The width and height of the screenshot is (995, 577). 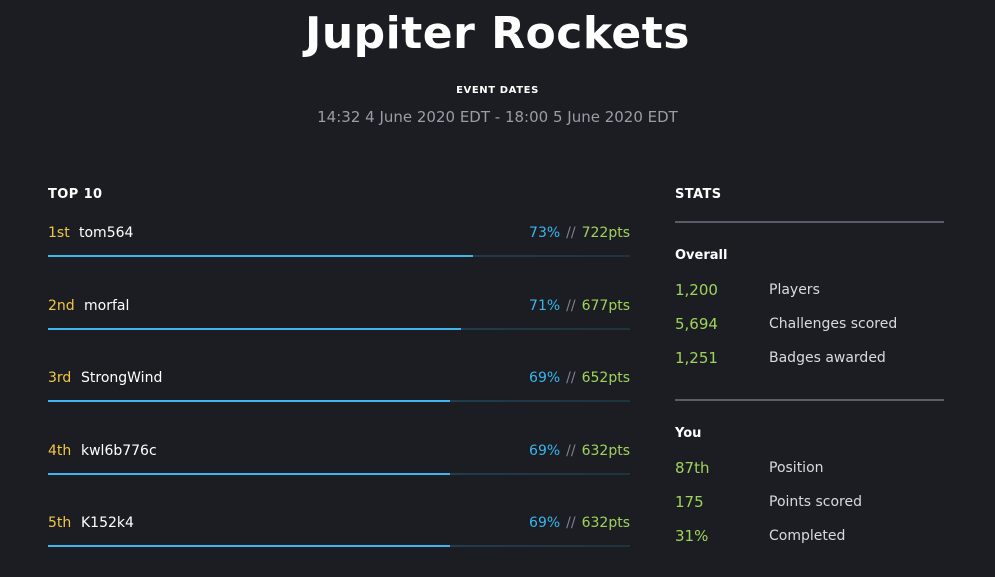 I want to click on stat-row-challenges: 5,694 Challenges scored, so click(x=809, y=325).